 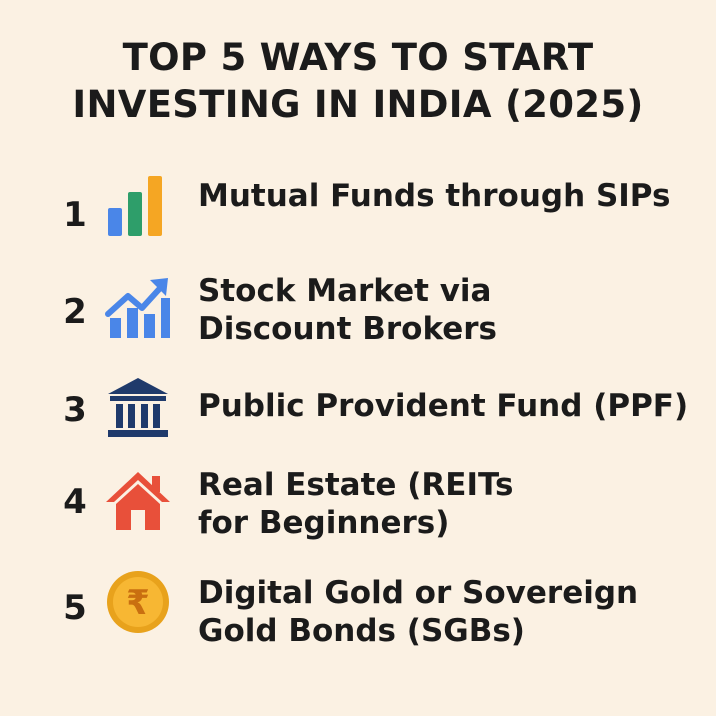 I want to click on item-label-line: Mutual Funds through SIPs, so click(x=434, y=196).